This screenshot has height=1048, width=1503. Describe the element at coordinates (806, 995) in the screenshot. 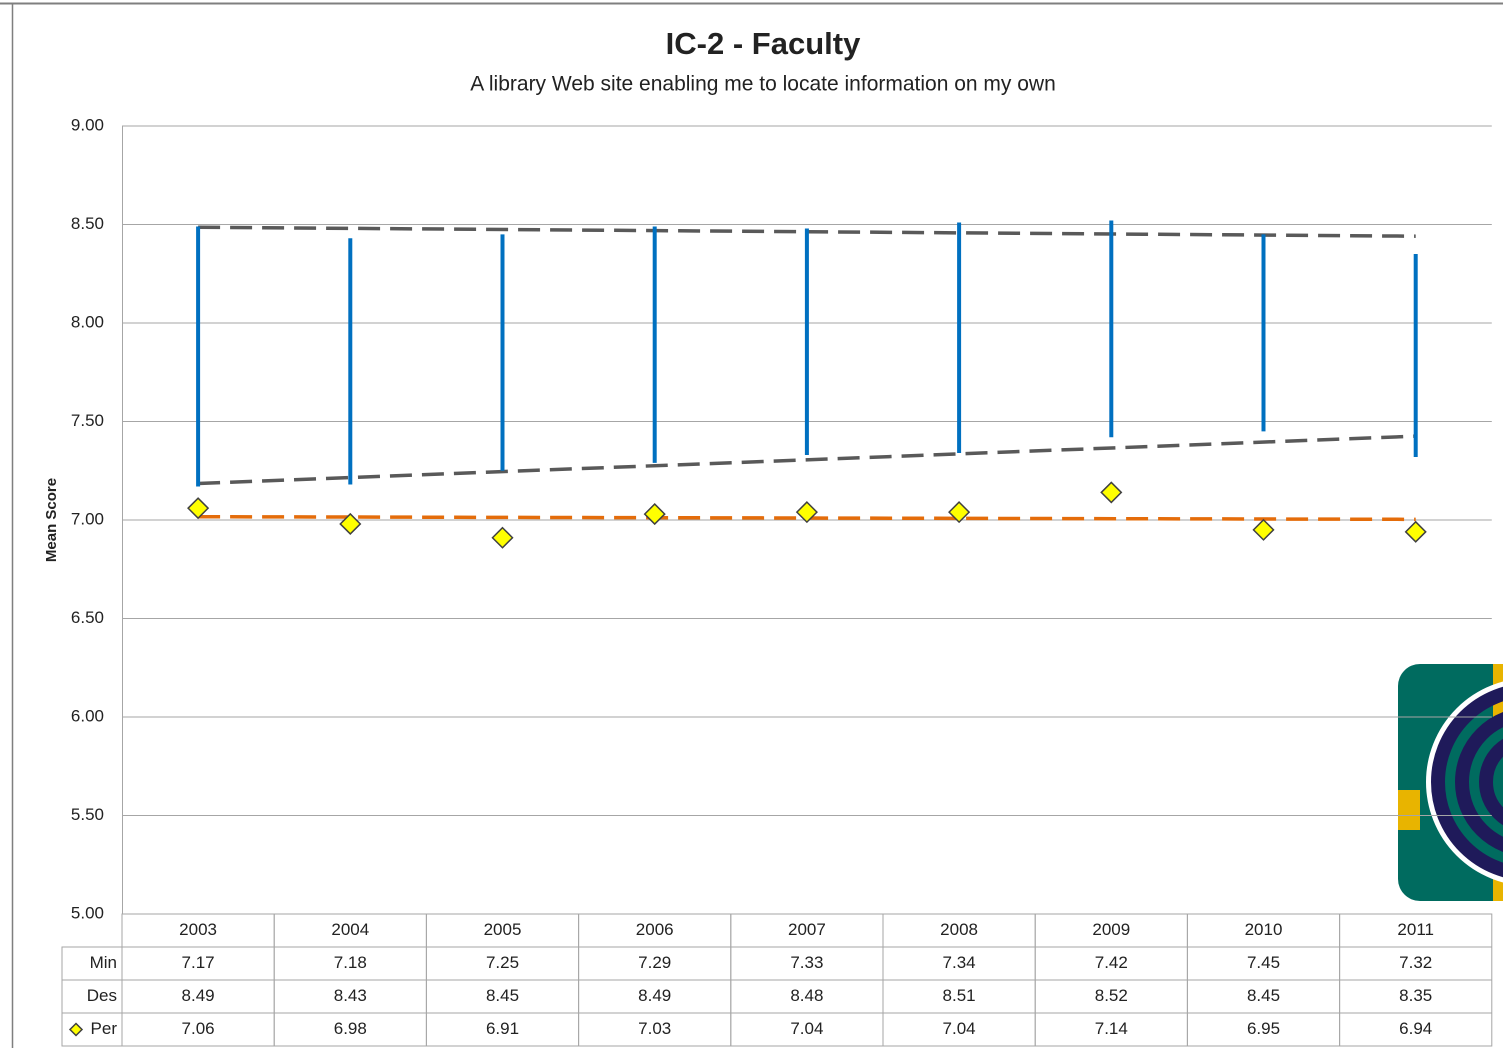

I see `table-value: 8.48` at that location.